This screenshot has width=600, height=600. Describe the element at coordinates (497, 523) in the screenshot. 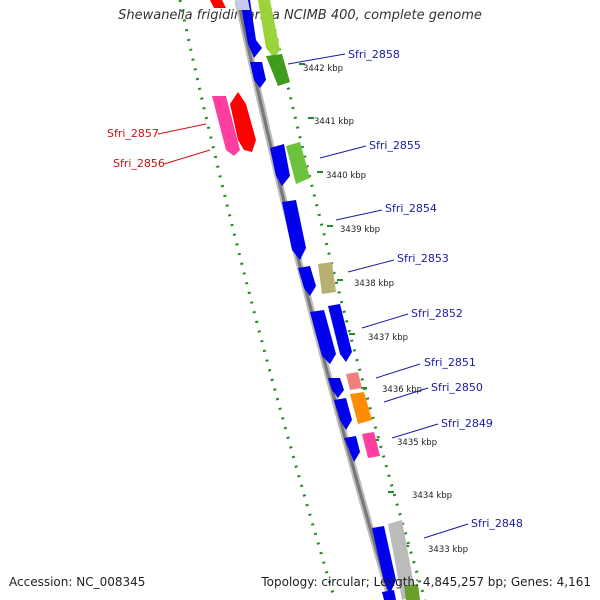

I see `gene-label-sfri-2848: Sfri_2848` at that location.